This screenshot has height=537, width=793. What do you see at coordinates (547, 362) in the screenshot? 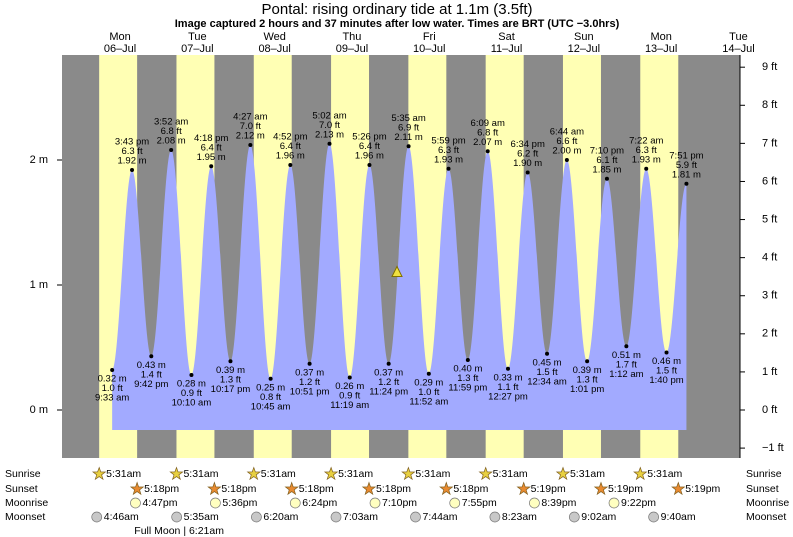
I see `tide-label: 0.45 m` at bounding box center [547, 362].